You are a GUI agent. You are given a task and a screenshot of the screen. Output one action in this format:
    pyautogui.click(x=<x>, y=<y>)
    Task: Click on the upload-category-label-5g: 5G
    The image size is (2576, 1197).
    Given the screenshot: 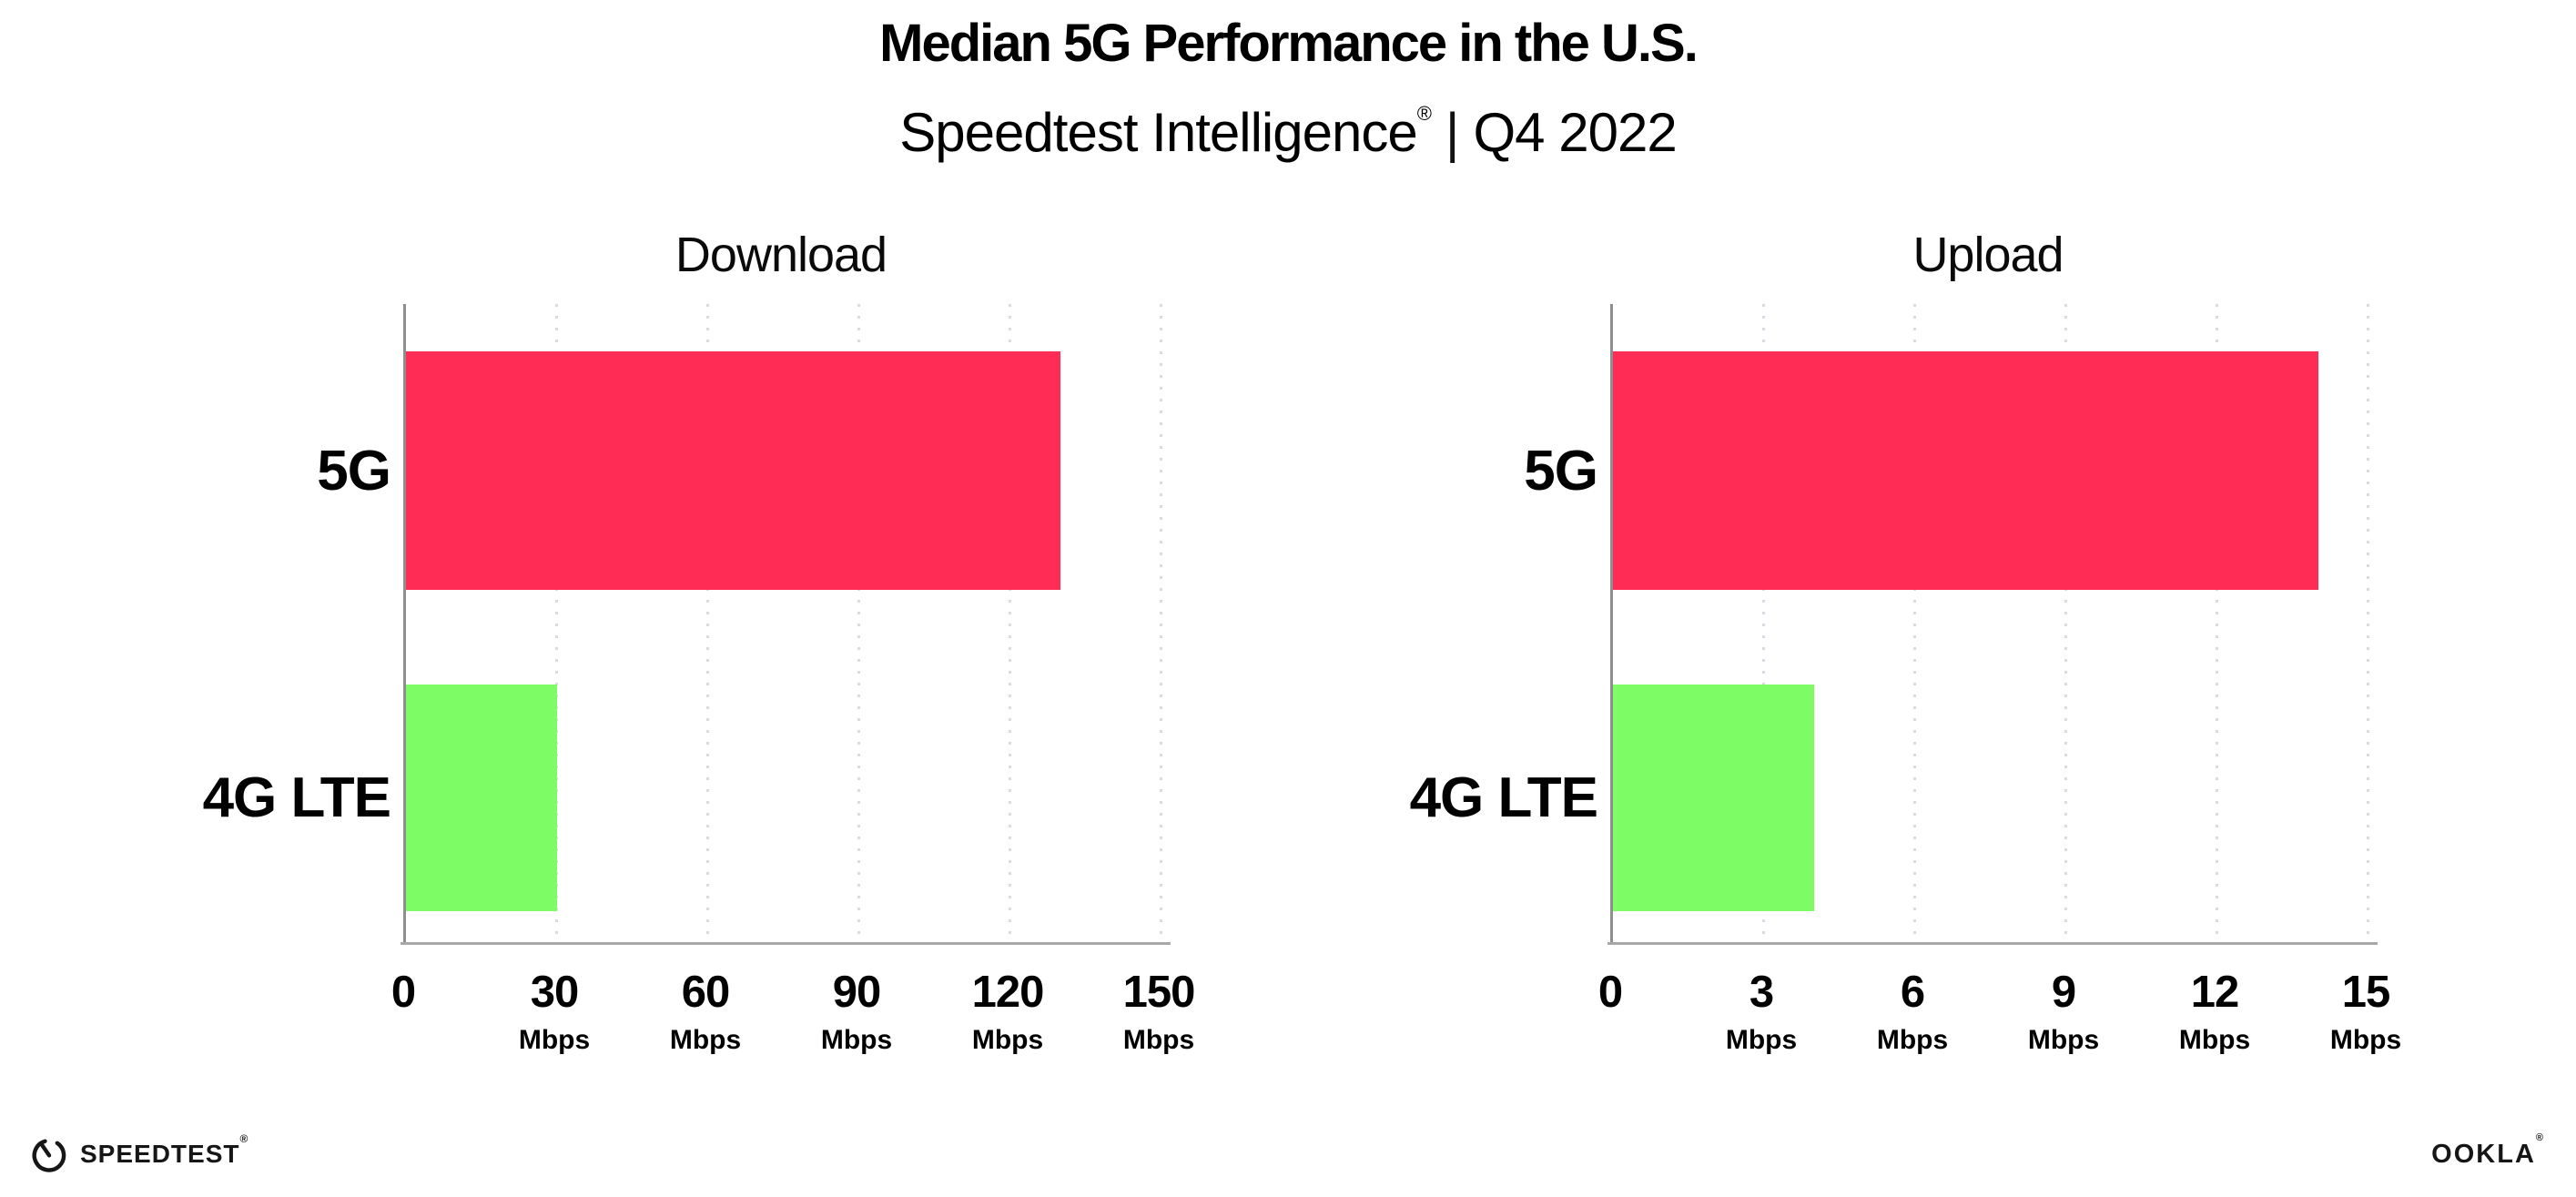 What is the action you would take?
    pyautogui.click(x=1561, y=470)
    